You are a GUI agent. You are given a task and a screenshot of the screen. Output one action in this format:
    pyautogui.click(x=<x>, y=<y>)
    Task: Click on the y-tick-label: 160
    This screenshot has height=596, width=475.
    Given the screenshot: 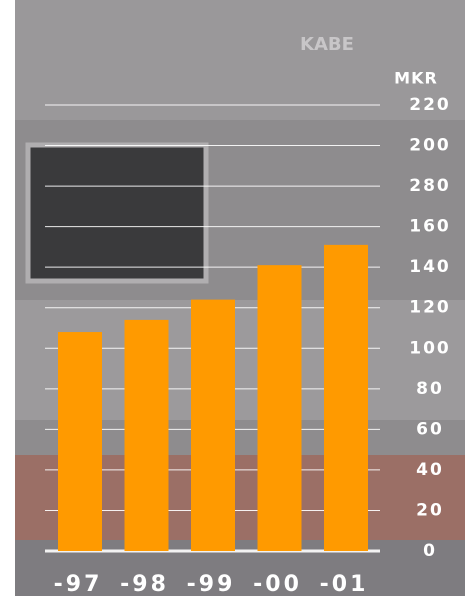 What is the action you would take?
    pyautogui.click(x=430, y=227)
    